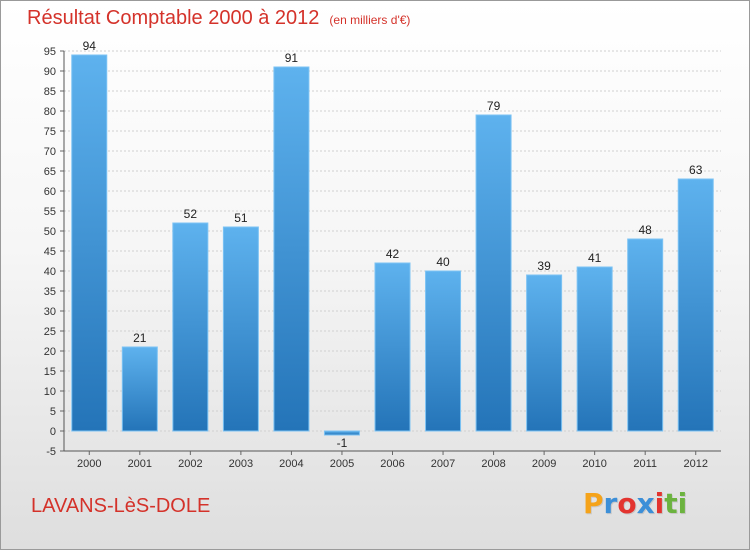  Describe the element at coordinates (50, 92) in the screenshot. I see `y-tick-label: 85` at that location.